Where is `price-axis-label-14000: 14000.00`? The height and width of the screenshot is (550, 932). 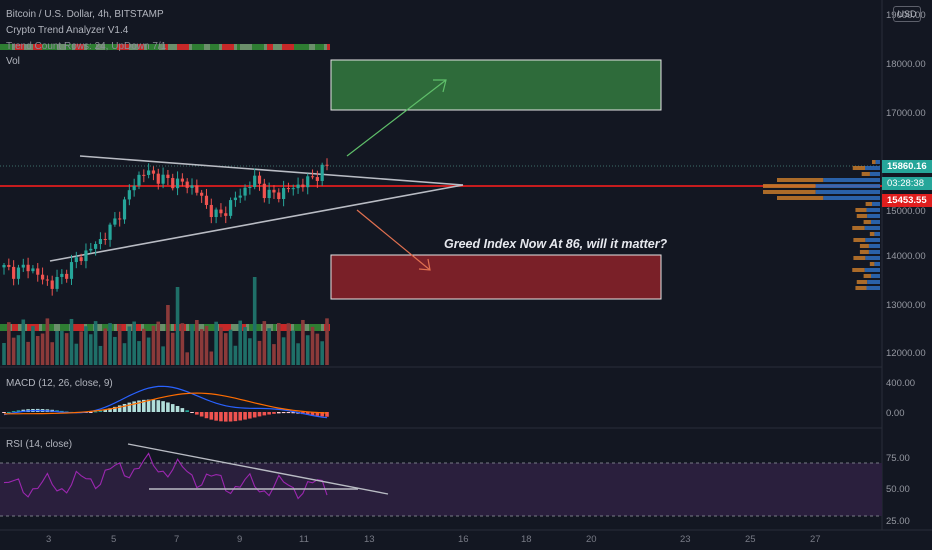 price-axis-label-14000: 14000.00 is located at coordinates (906, 256).